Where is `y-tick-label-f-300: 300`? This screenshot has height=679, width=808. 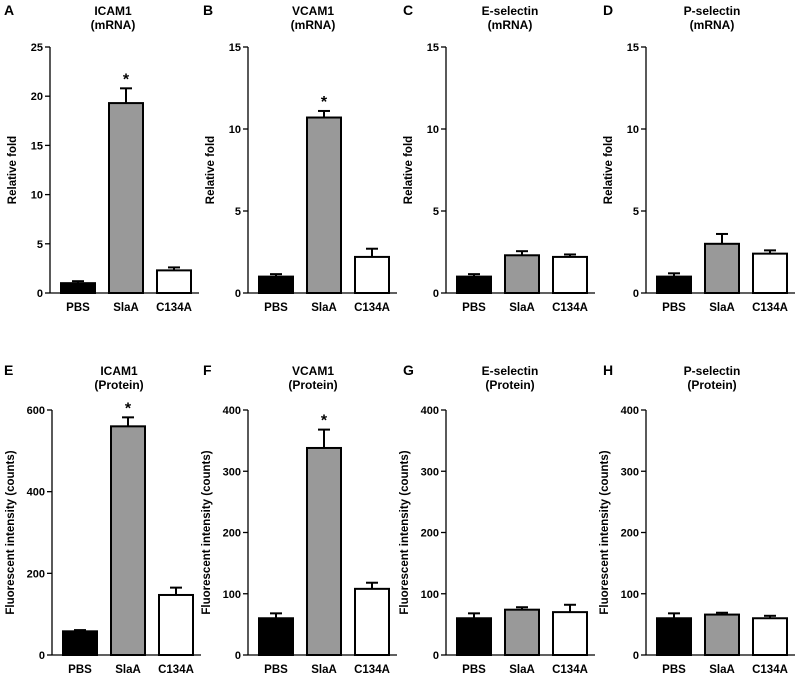
y-tick-label-f-300: 300 is located at coordinates (232, 472).